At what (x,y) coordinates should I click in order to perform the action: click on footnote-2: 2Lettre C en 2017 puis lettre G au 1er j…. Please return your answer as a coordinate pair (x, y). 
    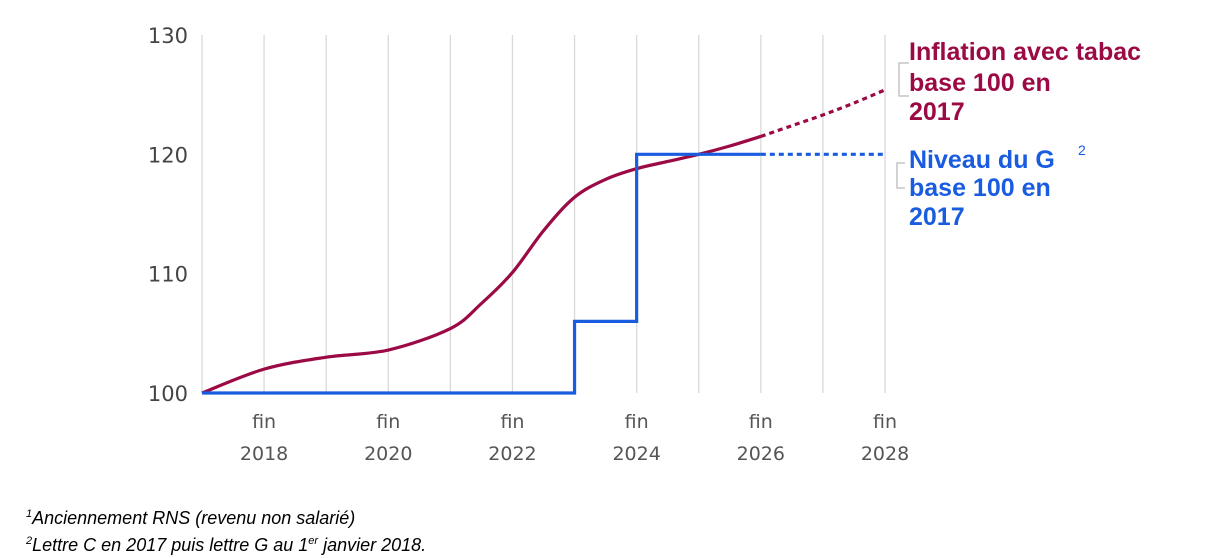
    Looking at the image, I should click on (226, 543).